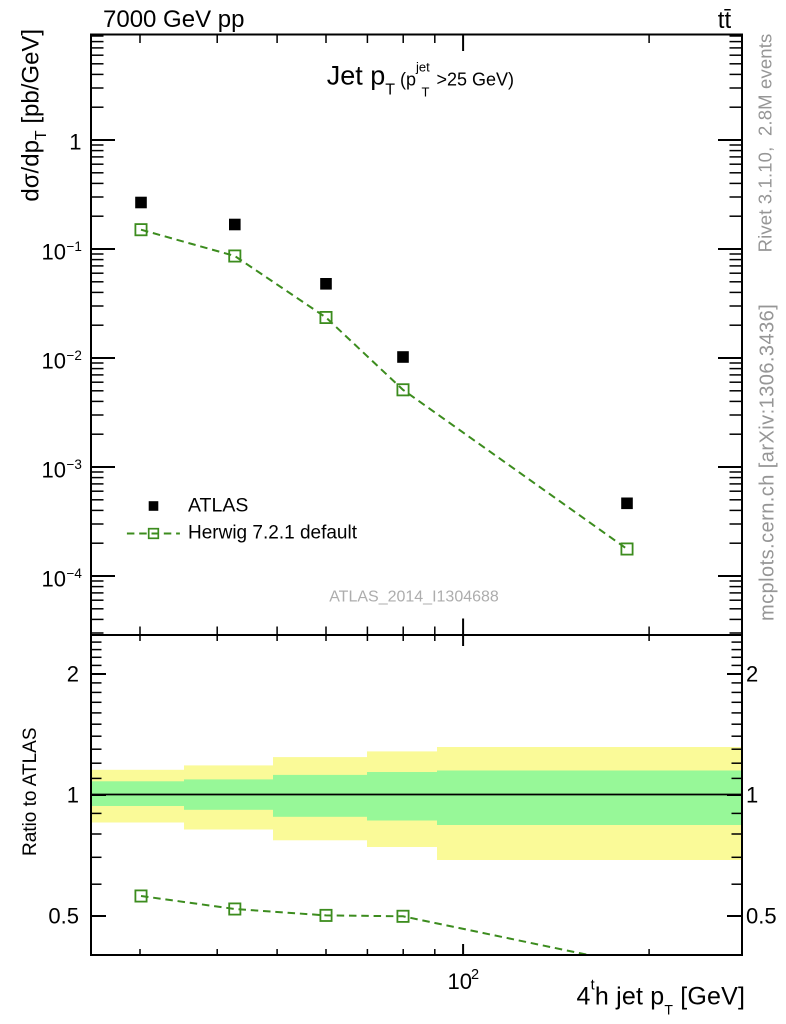 The height and width of the screenshot is (1024, 786). I want to click on svg-text:mcplots.cern.ch [arXiv:1306.34: mcplots.cern.ch [arXiv:1306.3436], so click(768, 462).